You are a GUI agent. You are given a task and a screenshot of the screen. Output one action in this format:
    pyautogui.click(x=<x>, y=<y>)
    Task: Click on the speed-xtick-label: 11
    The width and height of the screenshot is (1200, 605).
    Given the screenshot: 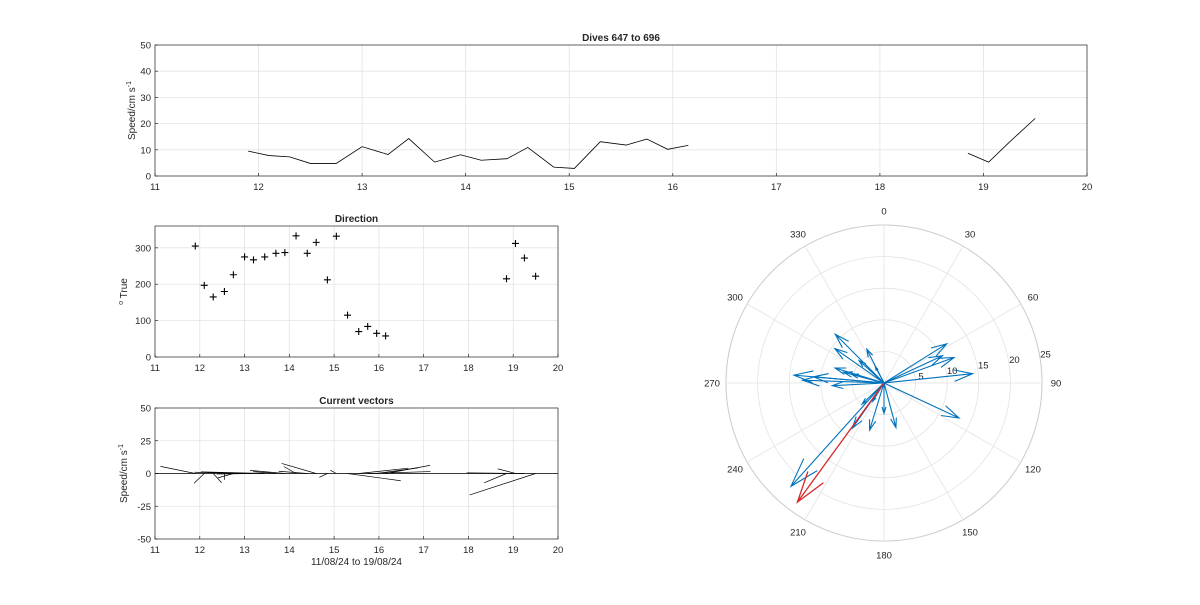 What is the action you would take?
    pyautogui.click(x=155, y=187)
    